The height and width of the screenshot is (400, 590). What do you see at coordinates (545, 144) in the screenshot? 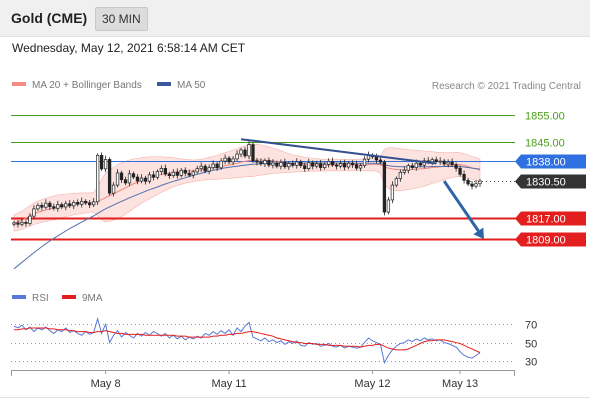
I see `level-label-1845.00: 1845.00` at bounding box center [545, 144].